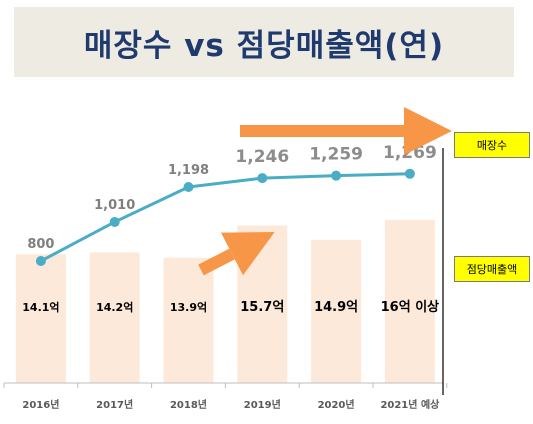 The height and width of the screenshot is (424, 533). What do you see at coordinates (262, 157) in the screenshot?
I see `line-label-3: 1,246` at bounding box center [262, 157].